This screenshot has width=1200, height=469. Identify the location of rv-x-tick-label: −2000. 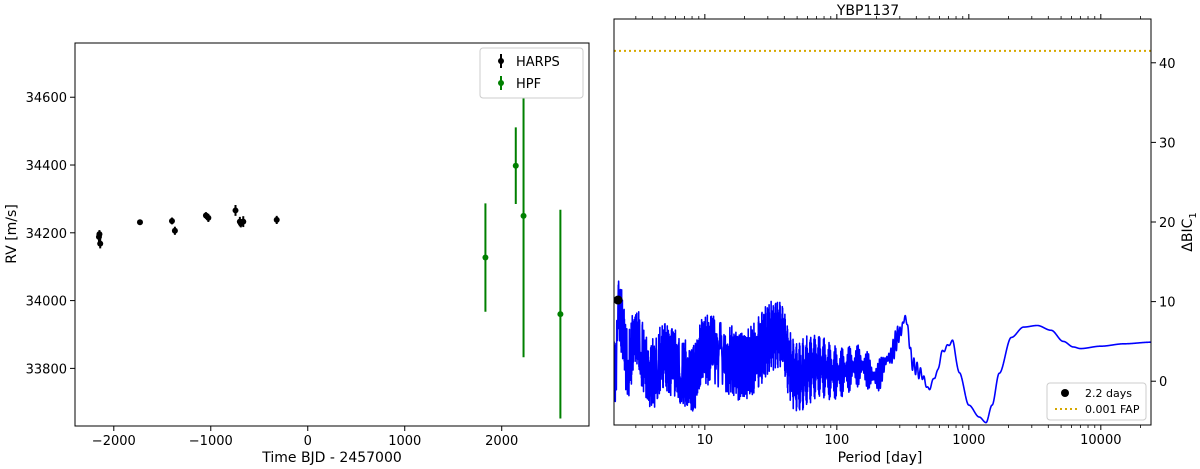
(114, 441).